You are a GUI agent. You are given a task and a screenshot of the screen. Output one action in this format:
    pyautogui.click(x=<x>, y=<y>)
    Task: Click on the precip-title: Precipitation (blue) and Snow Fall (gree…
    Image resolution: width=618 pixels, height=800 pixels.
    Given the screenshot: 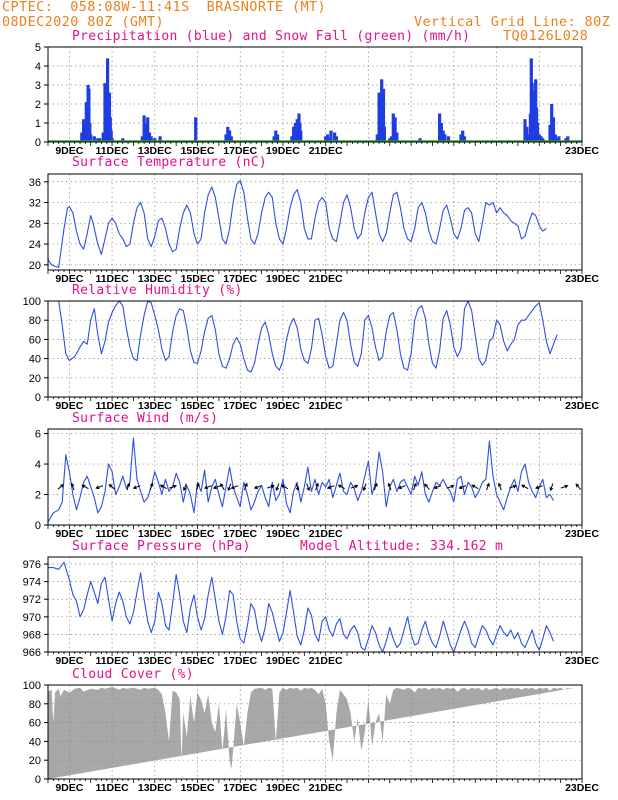 What is the action you would take?
    pyautogui.click(x=271, y=36)
    